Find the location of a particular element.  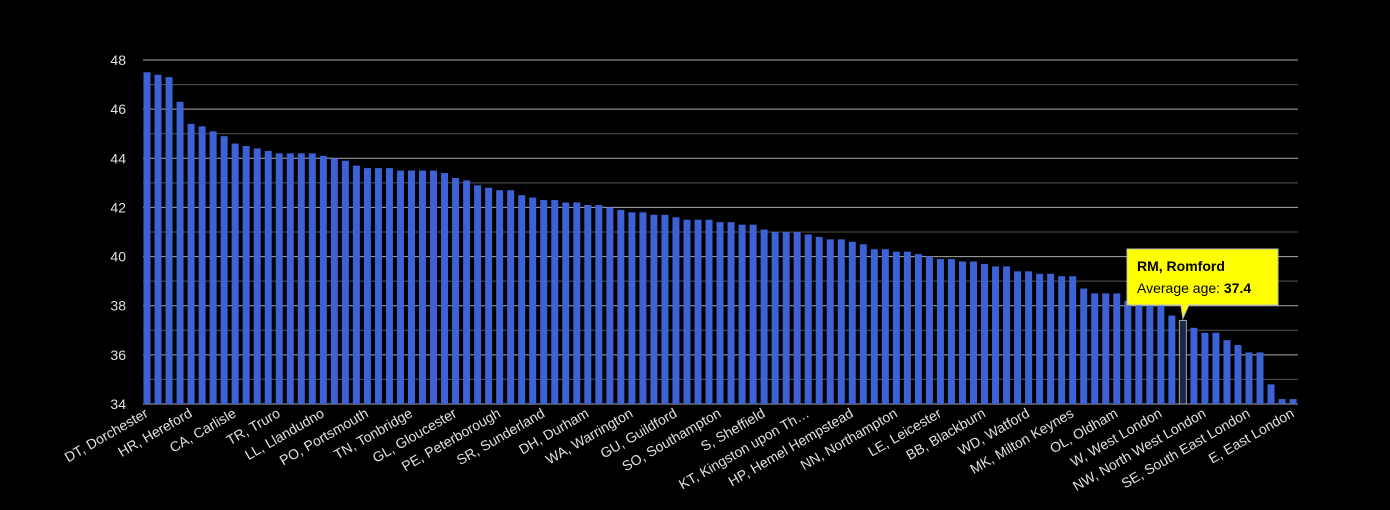

y-tick-label: 34 is located at coordinates (118, 404).